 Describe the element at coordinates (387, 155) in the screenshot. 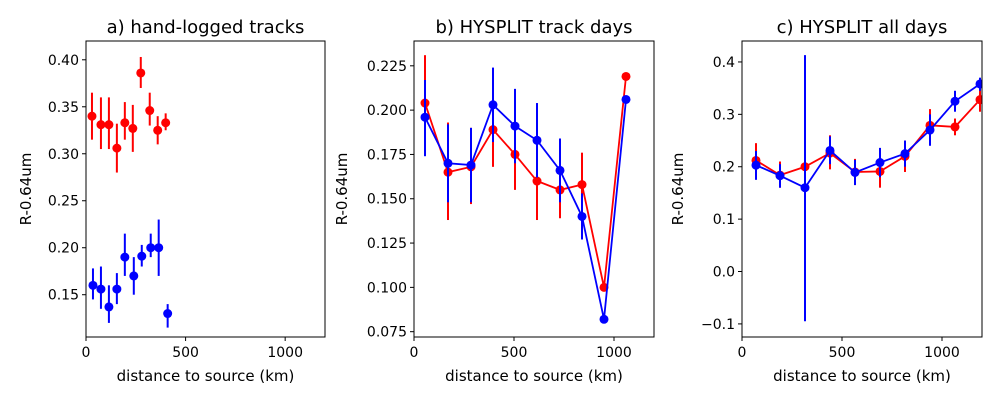

I see `y-tick-label: 0.175` at that location.